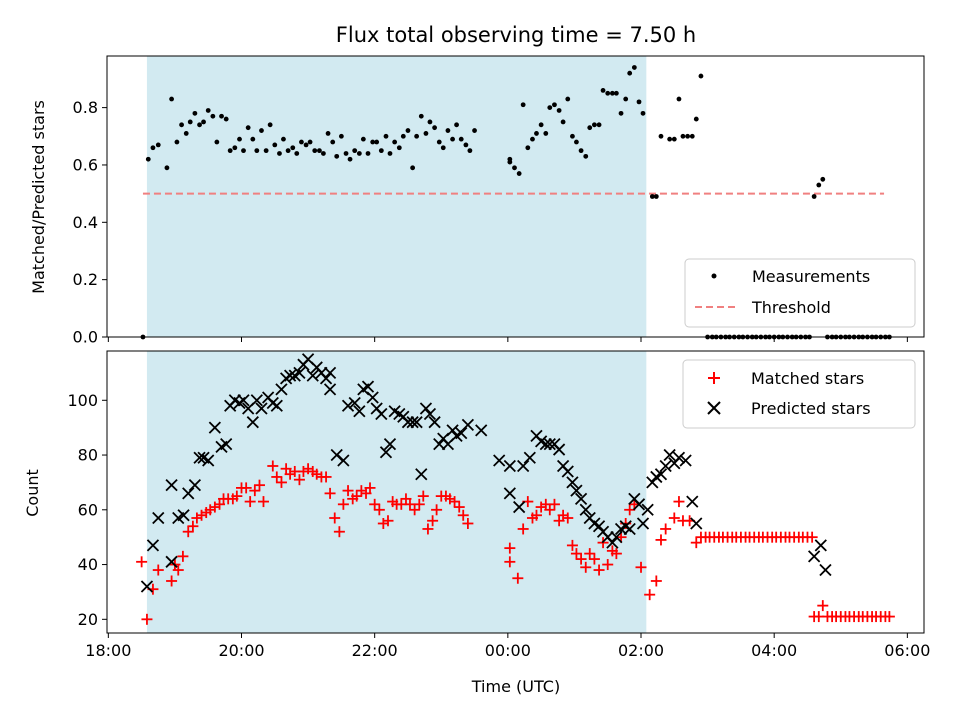 This screenshot has width=960, height=720. Describe the element at coordinates (85, 279) in the screenshot. I see `y-tick-label: 0.2` at that location.